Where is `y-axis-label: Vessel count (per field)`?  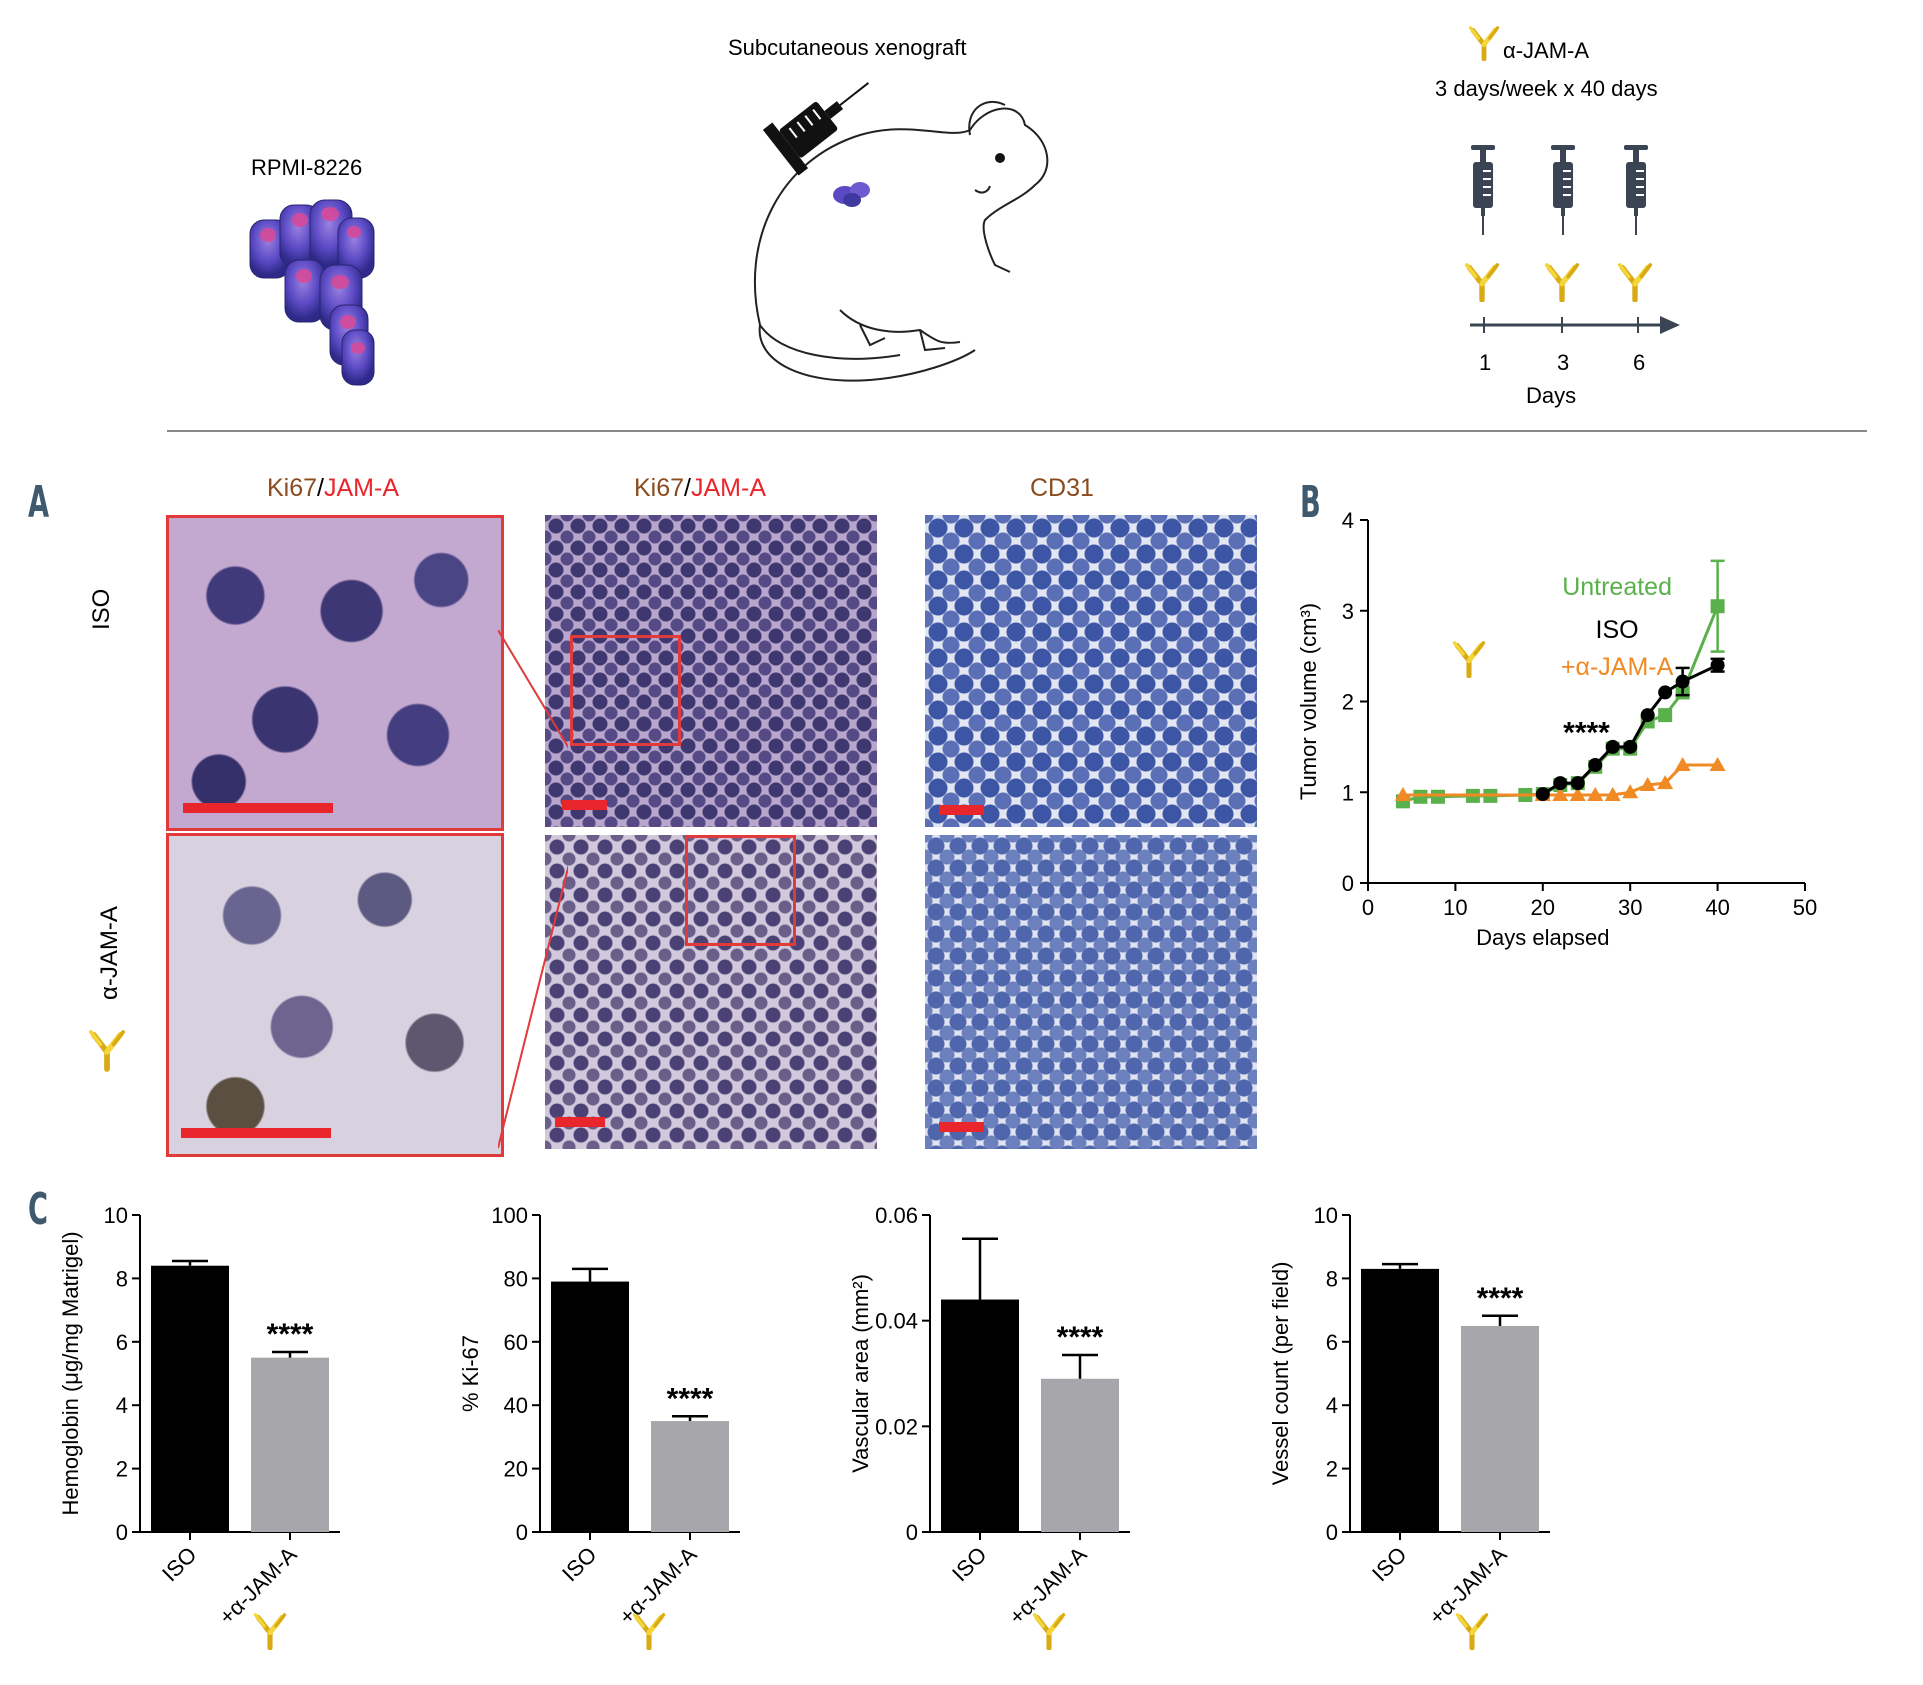 y-axis-label: Vessel count (per field) is located at coordinates (1281, 1374).